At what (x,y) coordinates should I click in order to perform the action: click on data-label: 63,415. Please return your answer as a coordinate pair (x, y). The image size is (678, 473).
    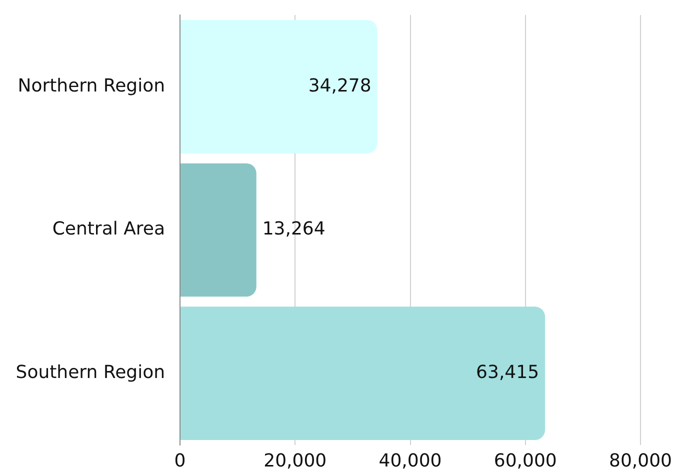
    Looking at the image, I should click on (508, 373).